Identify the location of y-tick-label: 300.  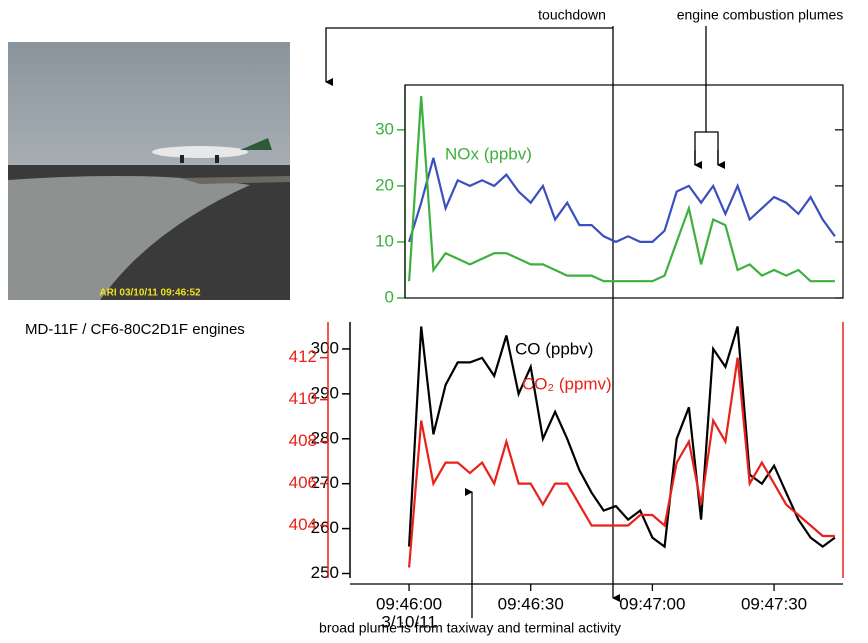
(325, 347).